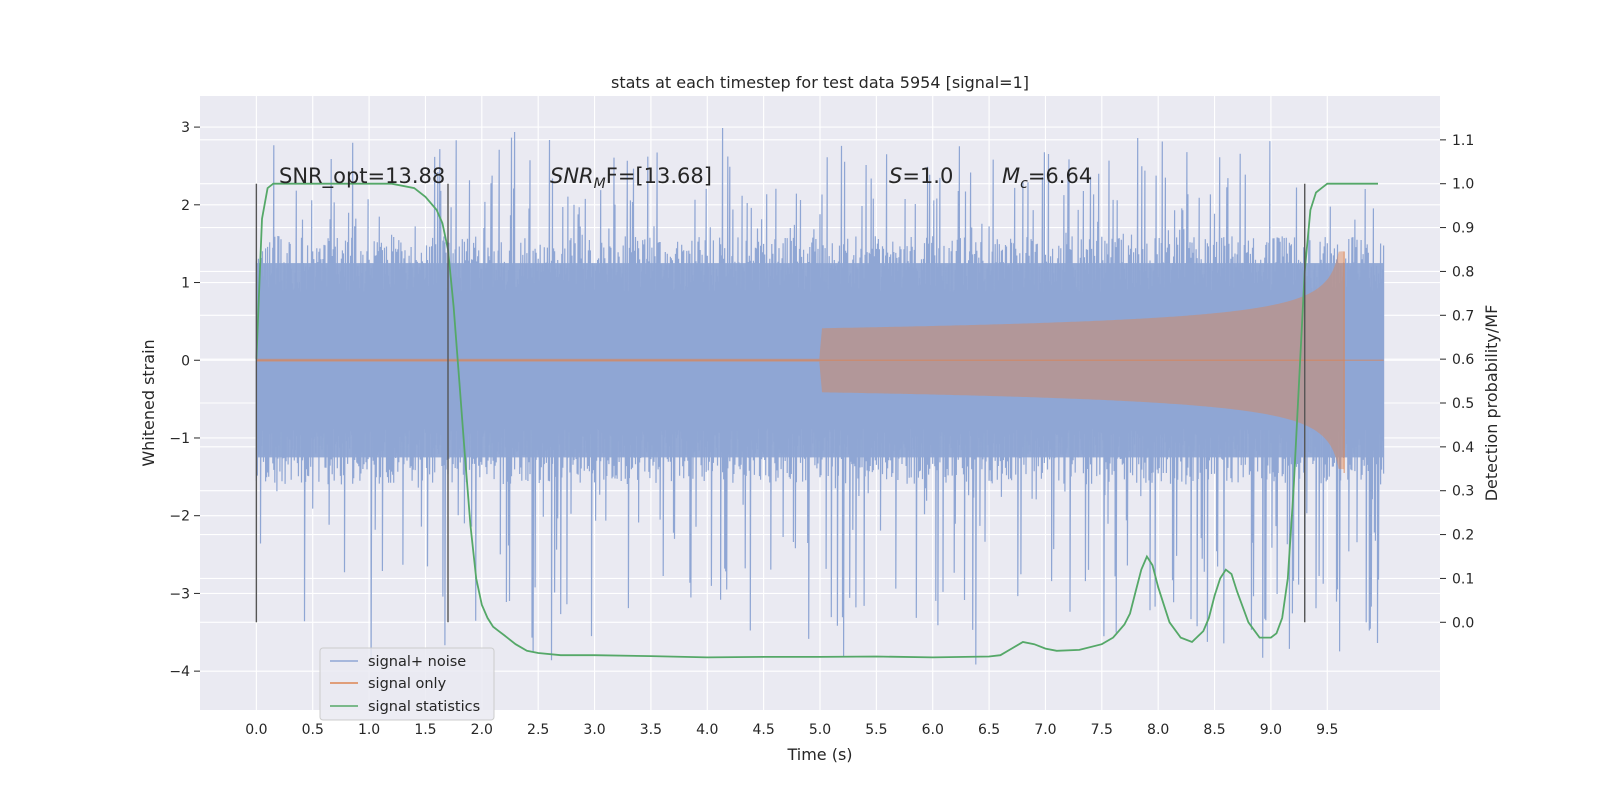 Image resolution: width=1600 pixels, height=800 pixels. I want to click on y2-tick-label: 0.0, so click(1463, 623).